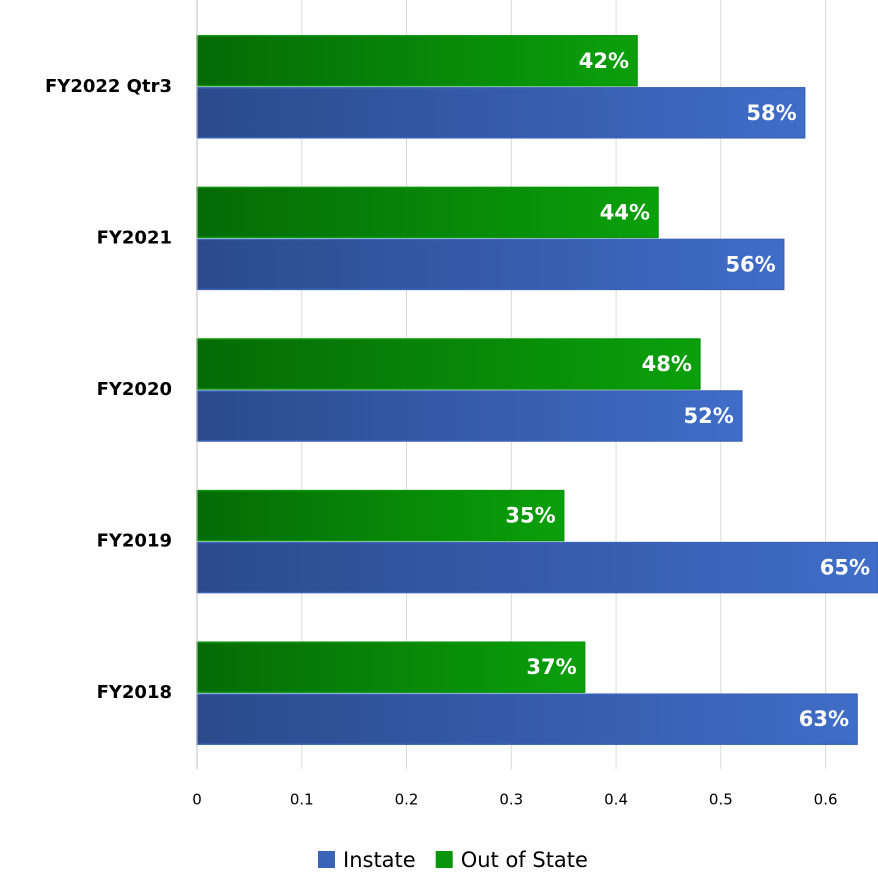 The height and width of the screenshot is (880, 878). I want to click on value-label: 58%, so click(771, 113).